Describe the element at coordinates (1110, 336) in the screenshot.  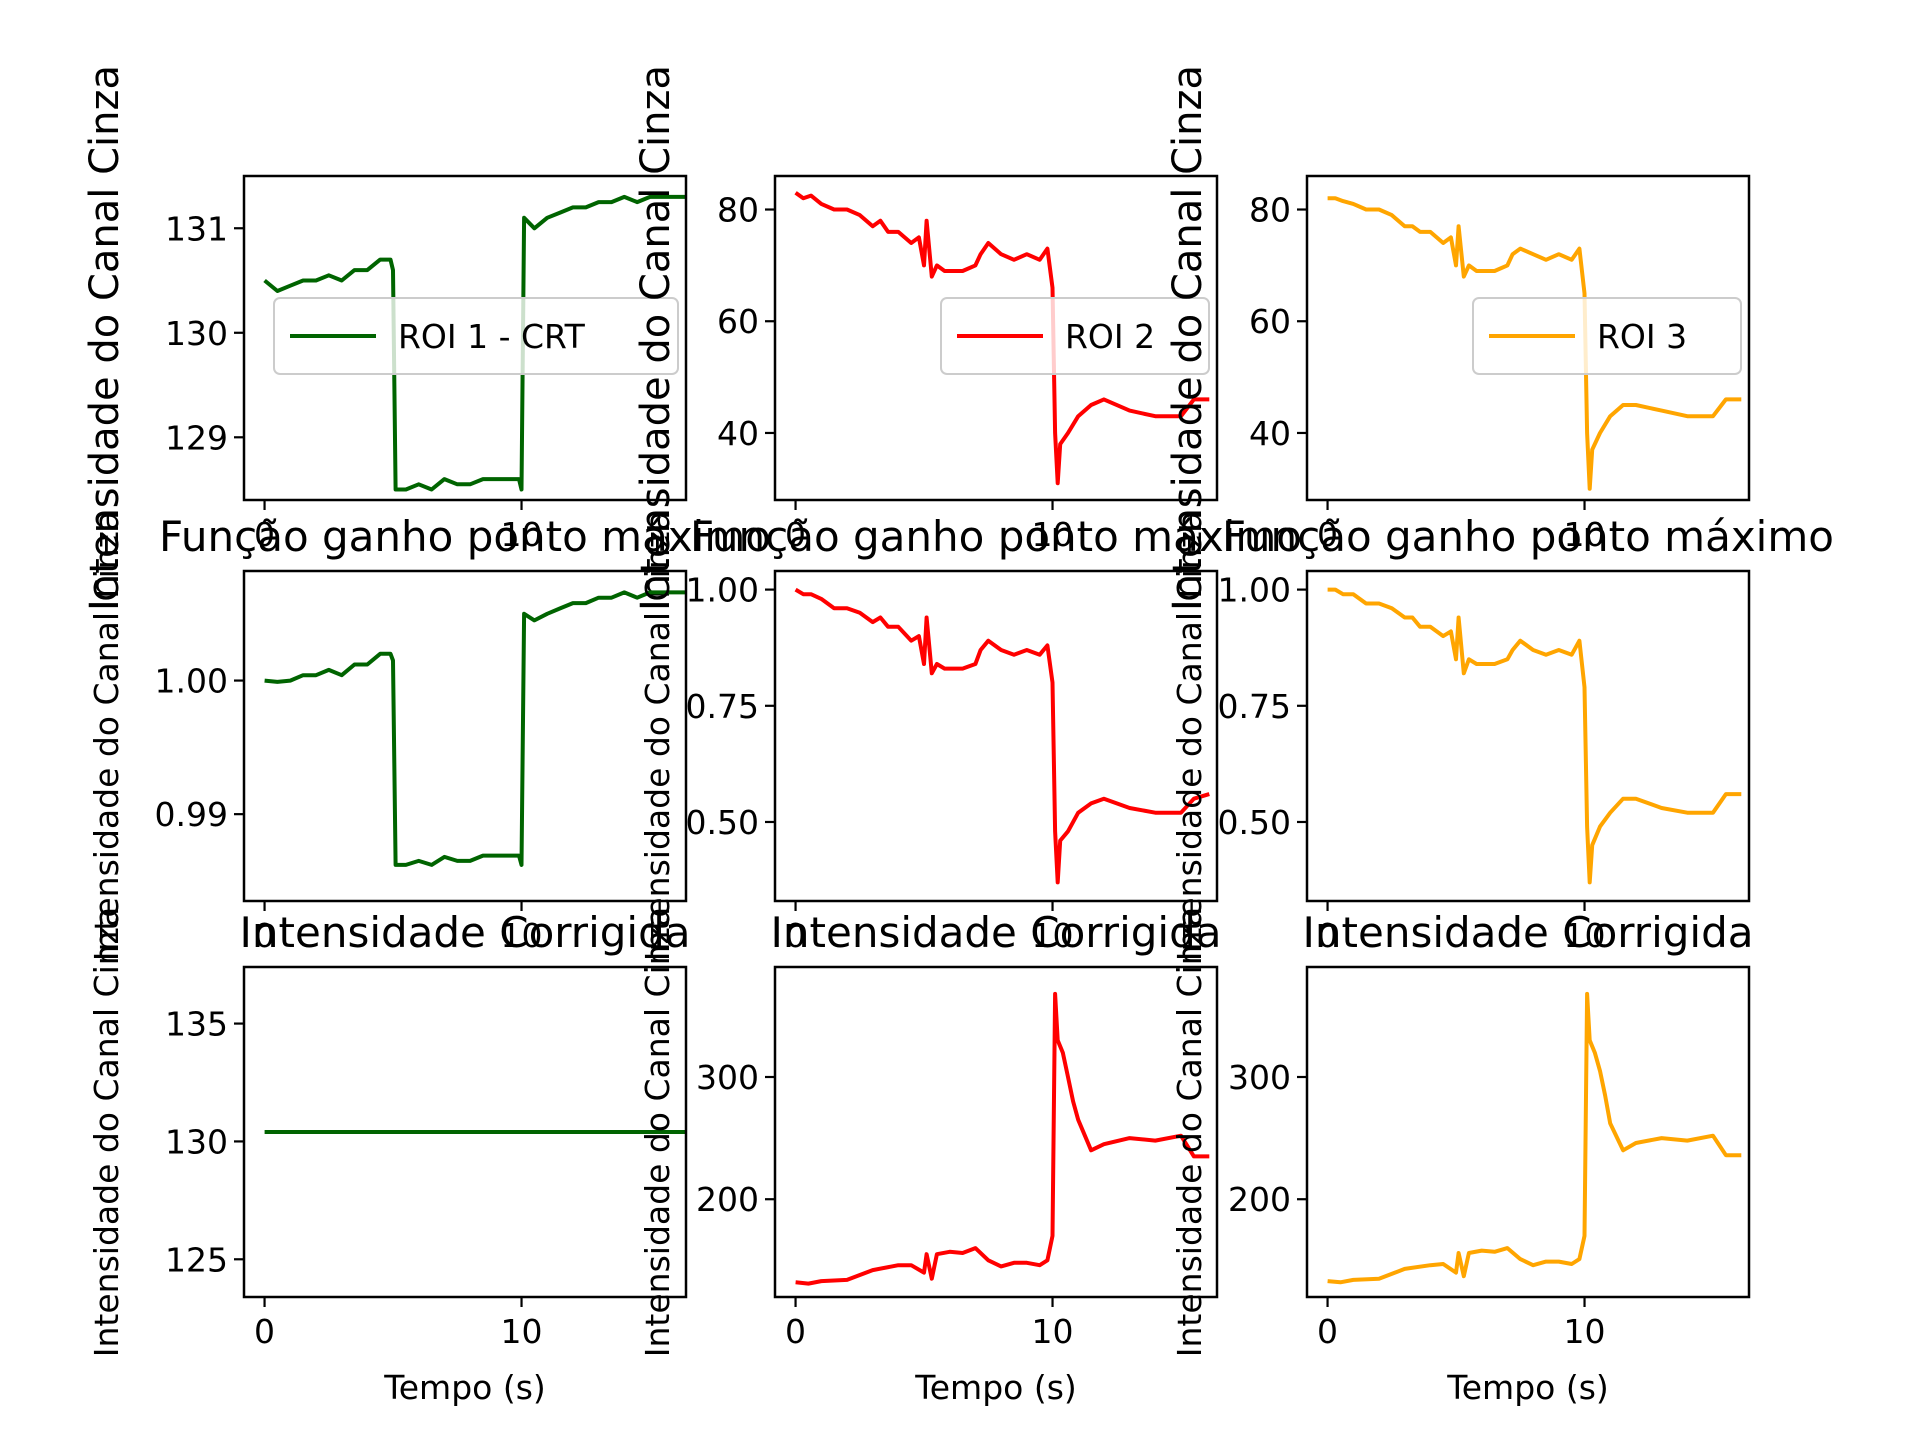
I see `legend-label: ROI 2` at that location.